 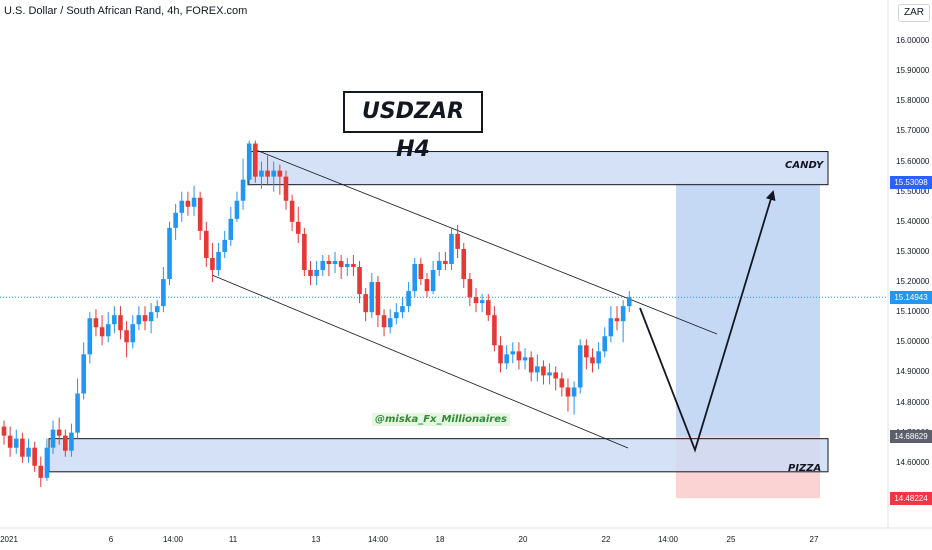 I want to click on x-tick-label: 14:00, so click(x=668, y=539).